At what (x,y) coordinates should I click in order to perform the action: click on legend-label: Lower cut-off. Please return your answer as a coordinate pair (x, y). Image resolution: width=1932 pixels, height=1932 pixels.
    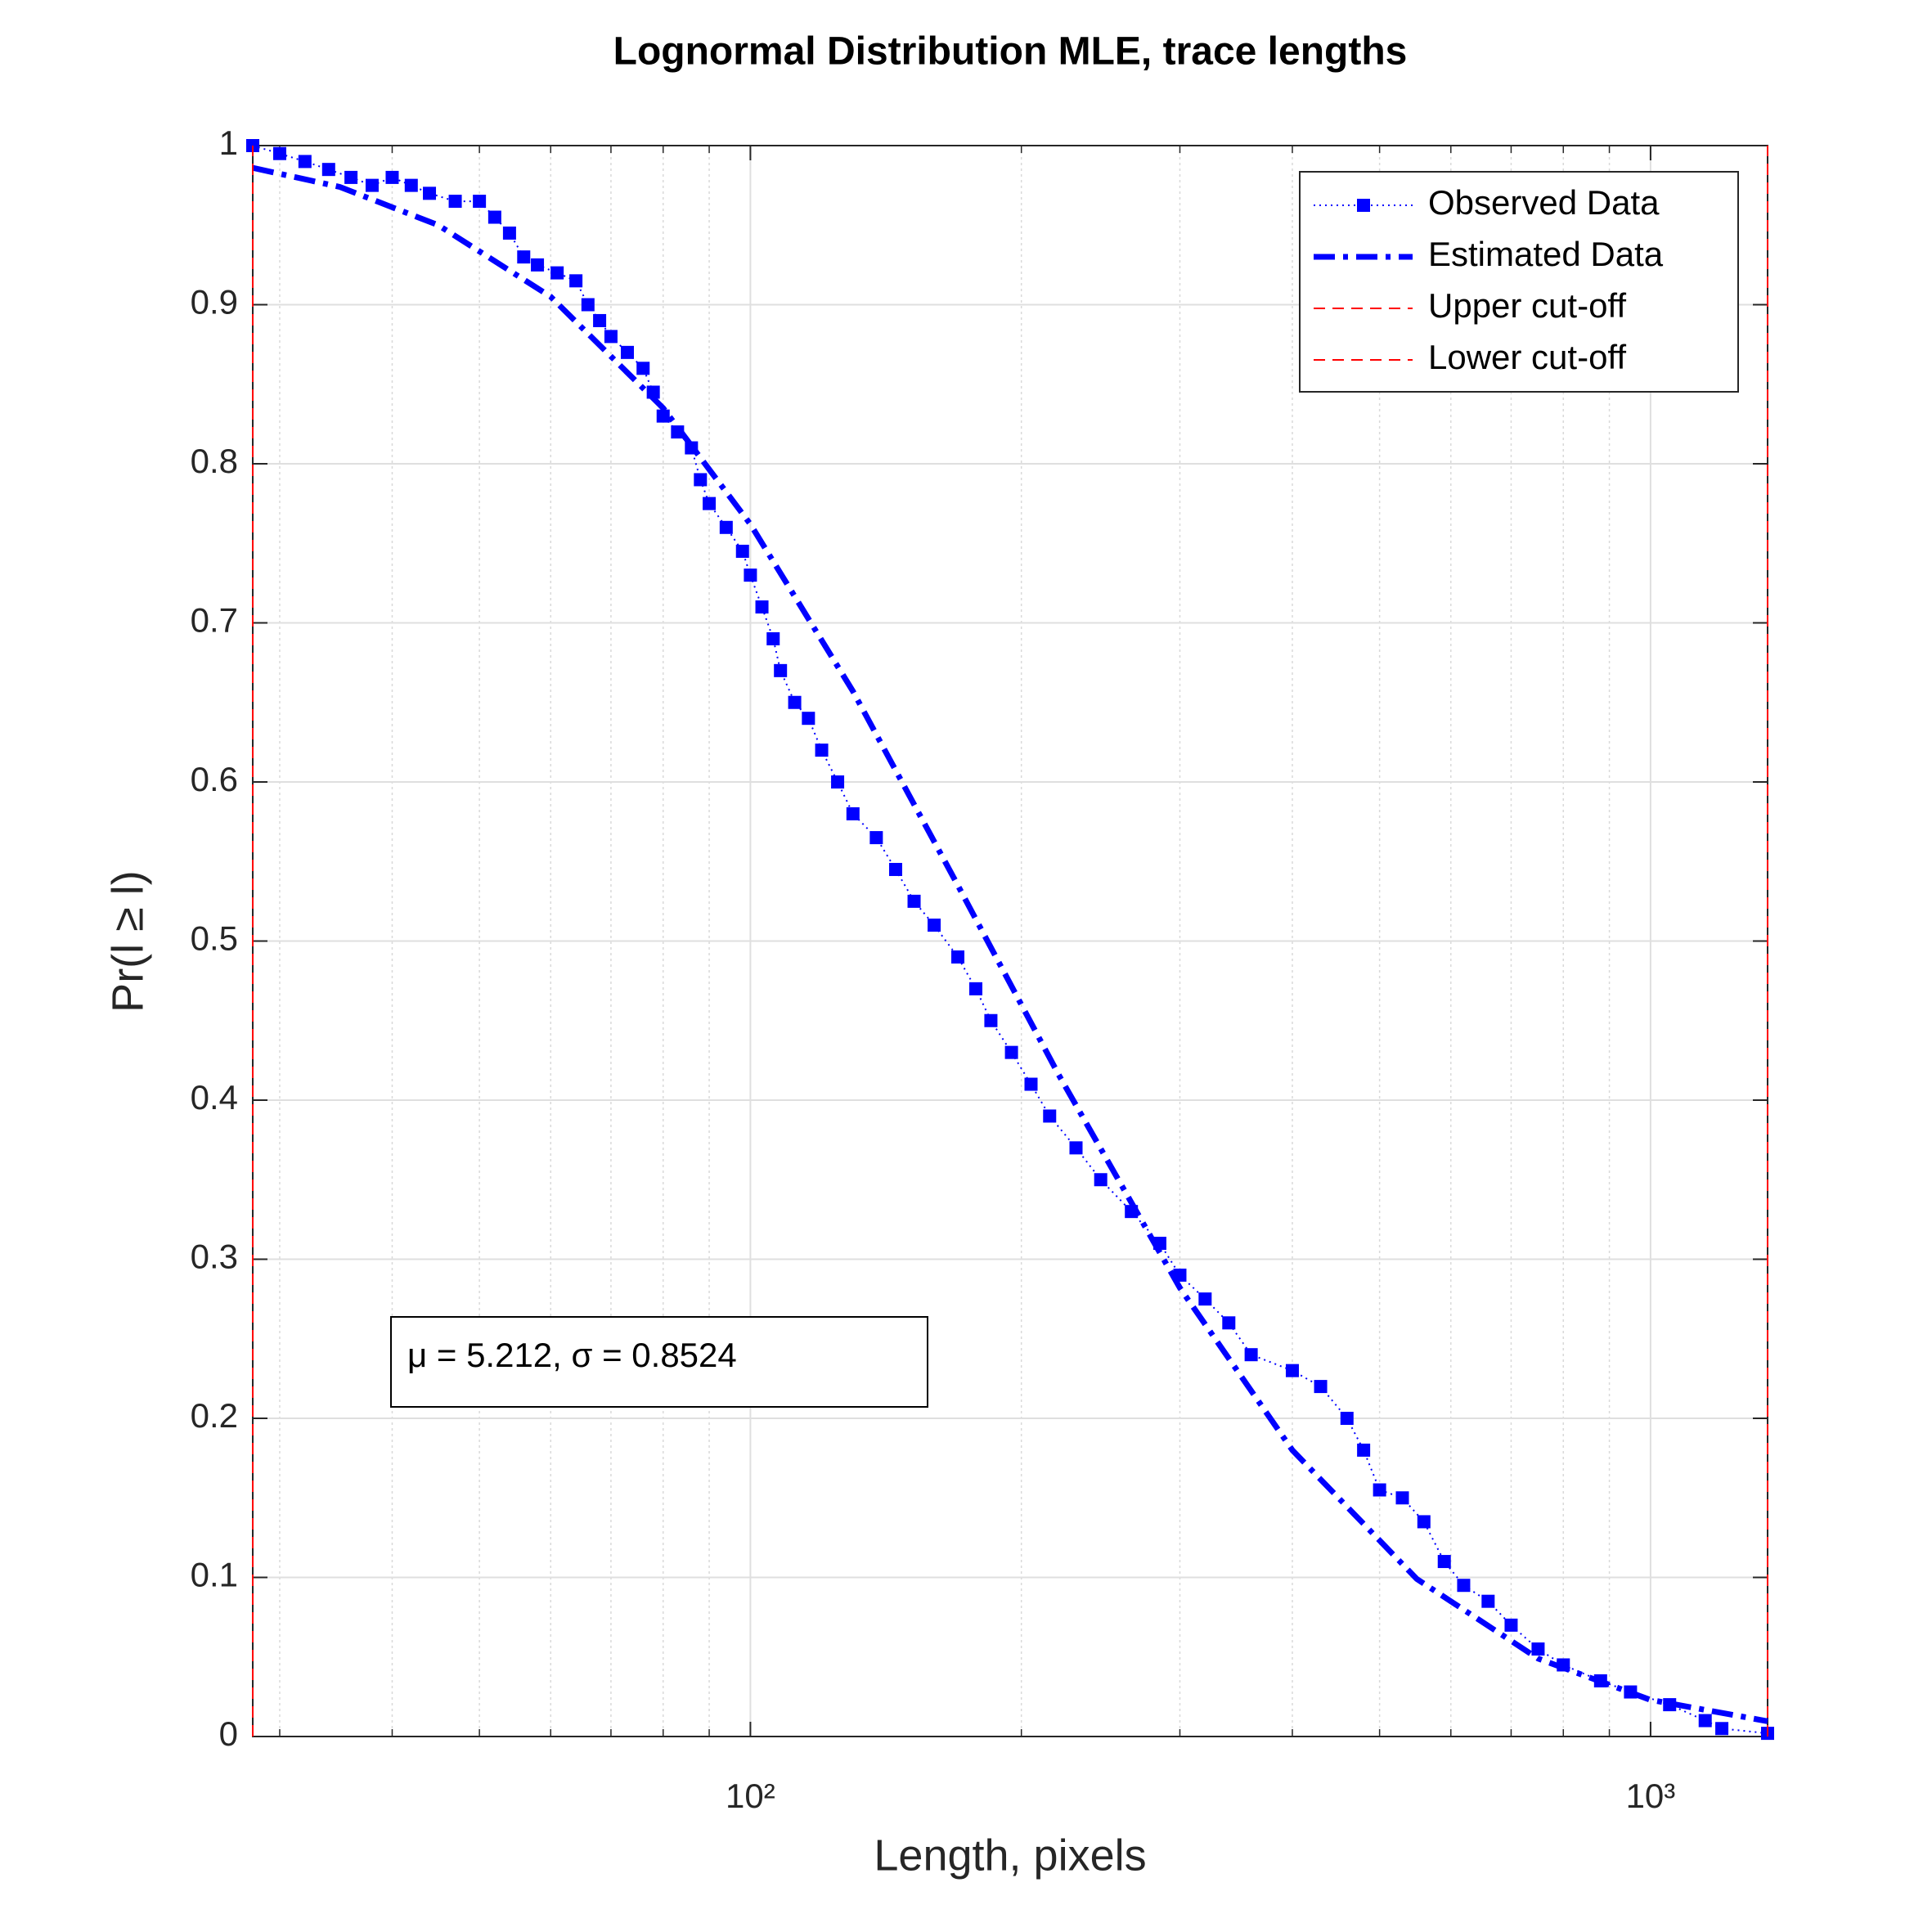
    Looking at the image, I should click on (1527, 357).